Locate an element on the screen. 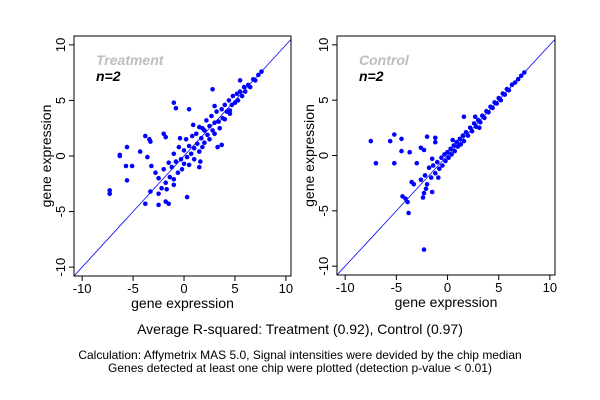  y-tick-label: 5 is located at coordinates (60, 100).